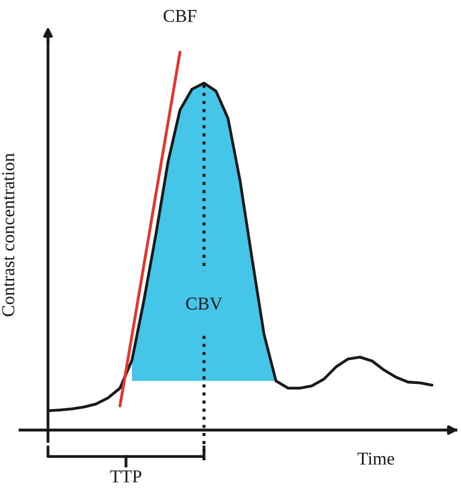 Image resolution: width=461 pixels, height=503 pixels. Describe the element at coordinates (8, 234) in the screenshot. I see `y-axis-title: Contrast concentration` at that location.